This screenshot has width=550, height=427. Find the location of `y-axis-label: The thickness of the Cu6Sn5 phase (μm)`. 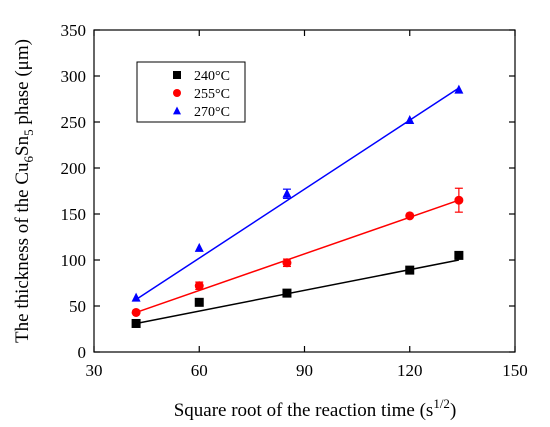

y-axis-label: The thickness of the Cu6Sn5 phase (μm) is located at coordinates (24, 191).